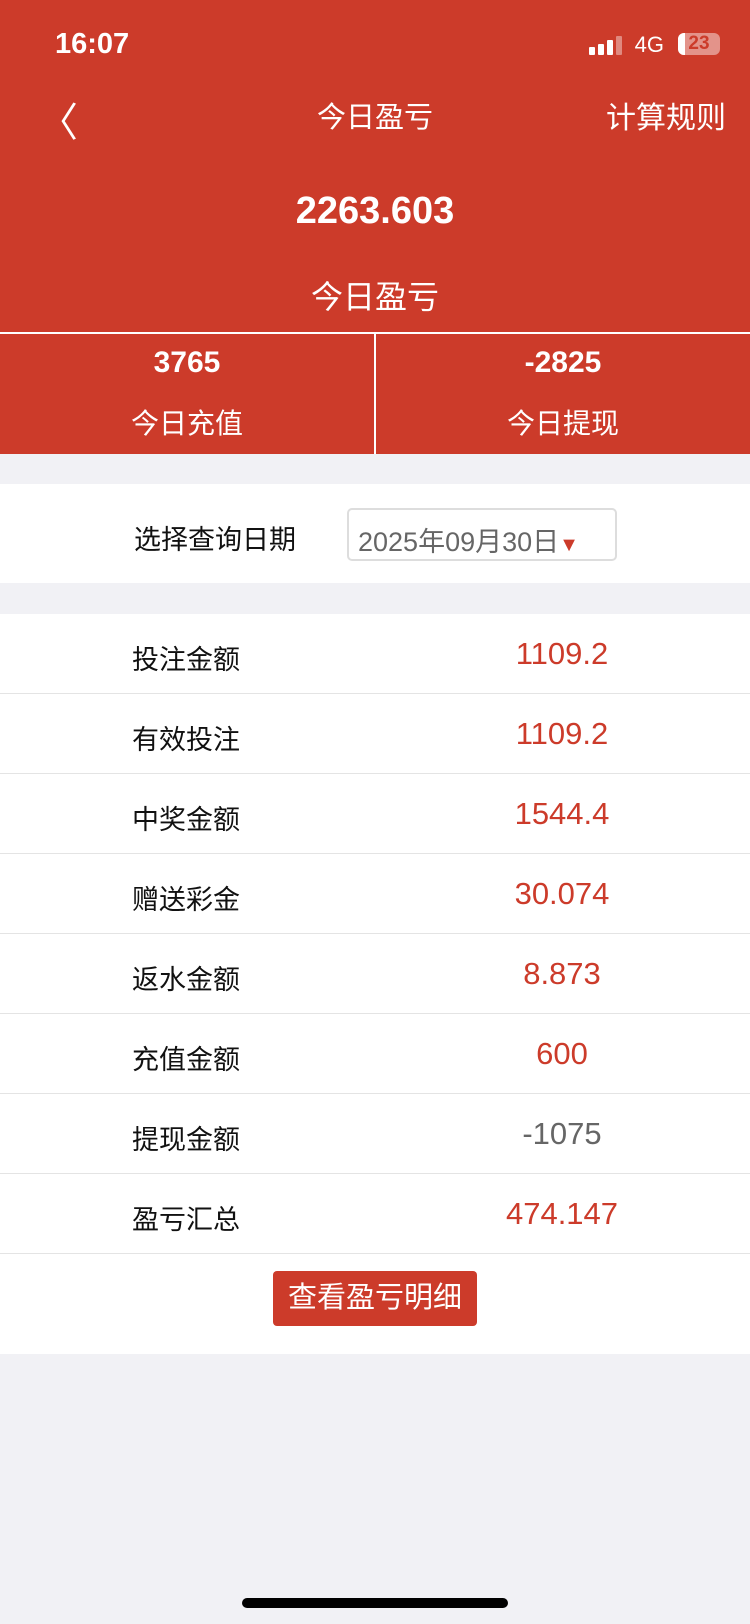  Describe the element at coordinates (375, 1214) in the screenshot. I see `list-item: 盈亏汇总 474.147` at that location.